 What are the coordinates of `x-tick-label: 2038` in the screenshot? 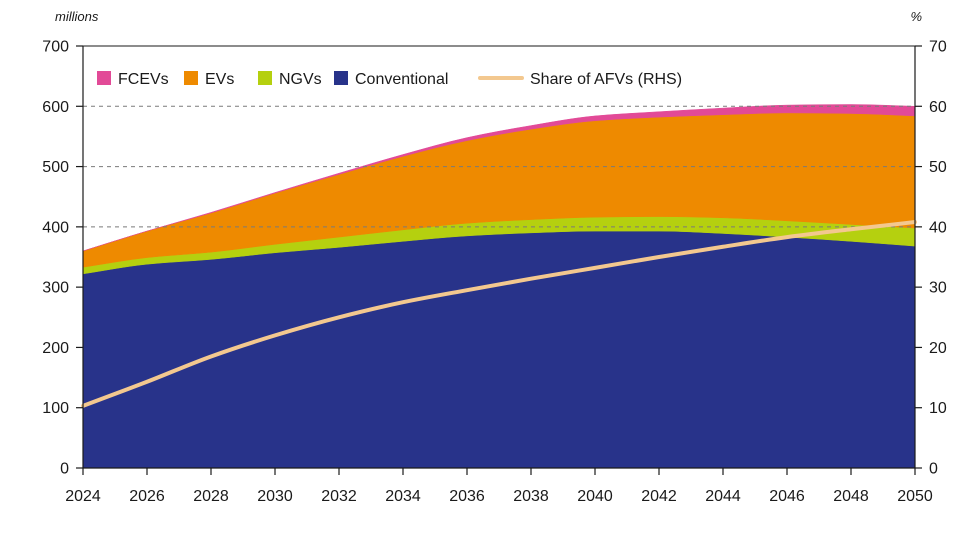 It's located at (531, 496).